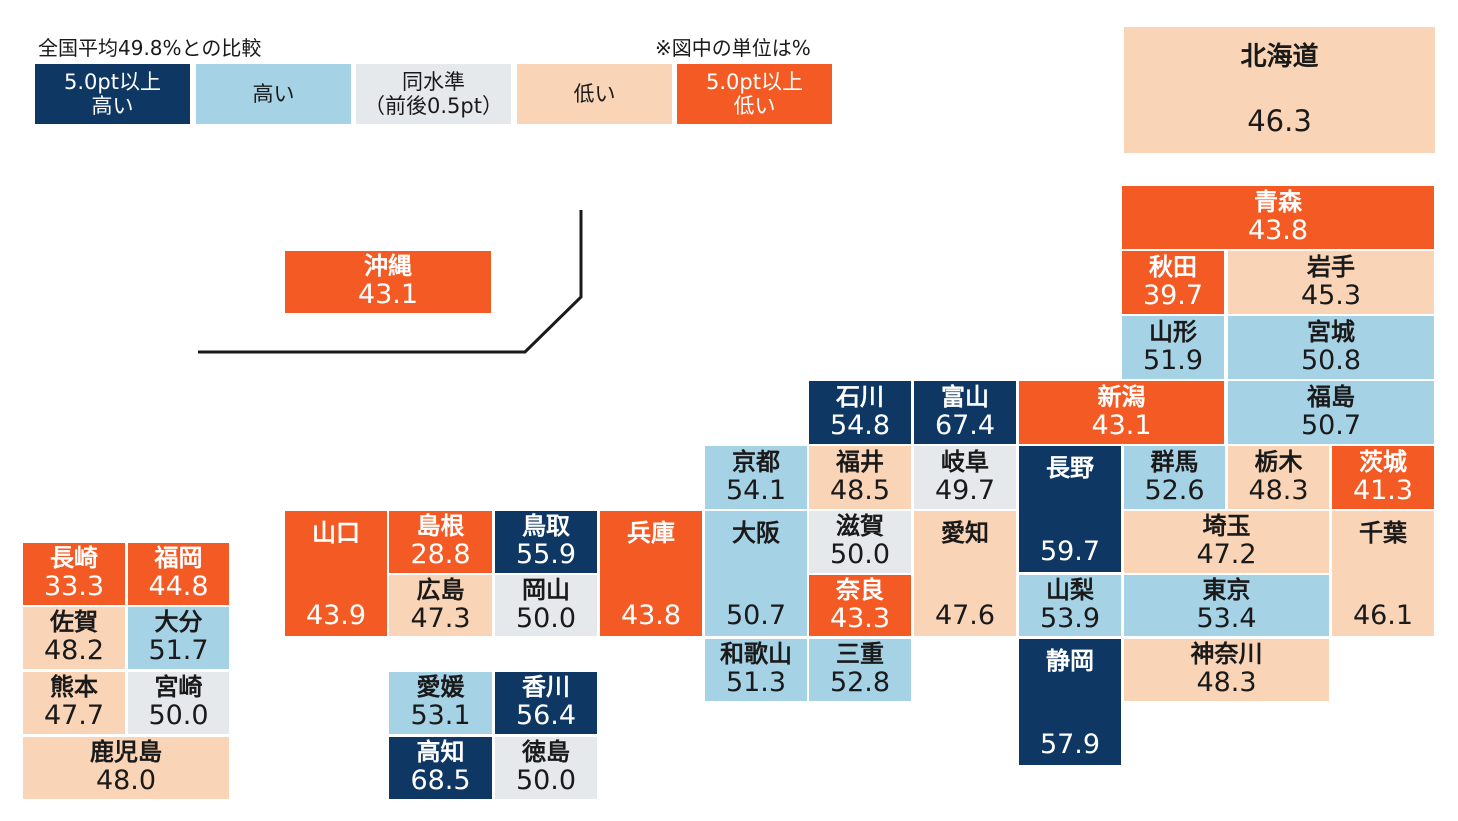  I want to click on pref-saitama: 埼玉 47.2, so click(1226, 542).